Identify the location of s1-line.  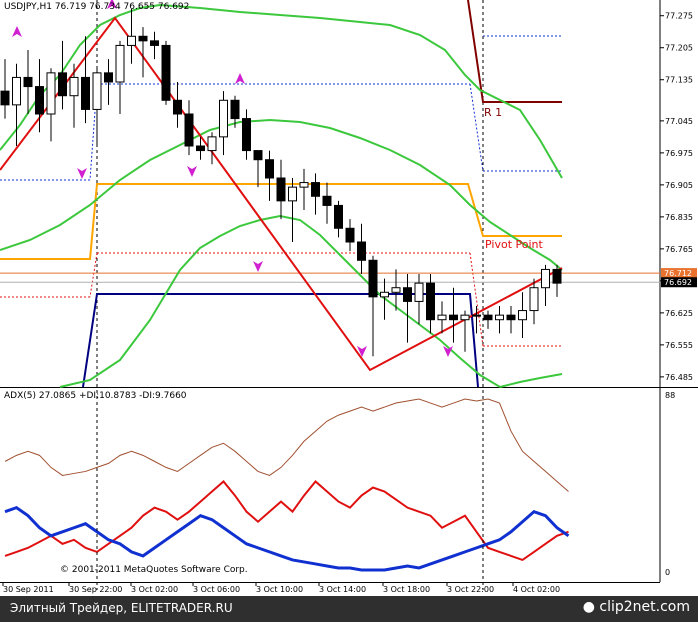
(280, 340).